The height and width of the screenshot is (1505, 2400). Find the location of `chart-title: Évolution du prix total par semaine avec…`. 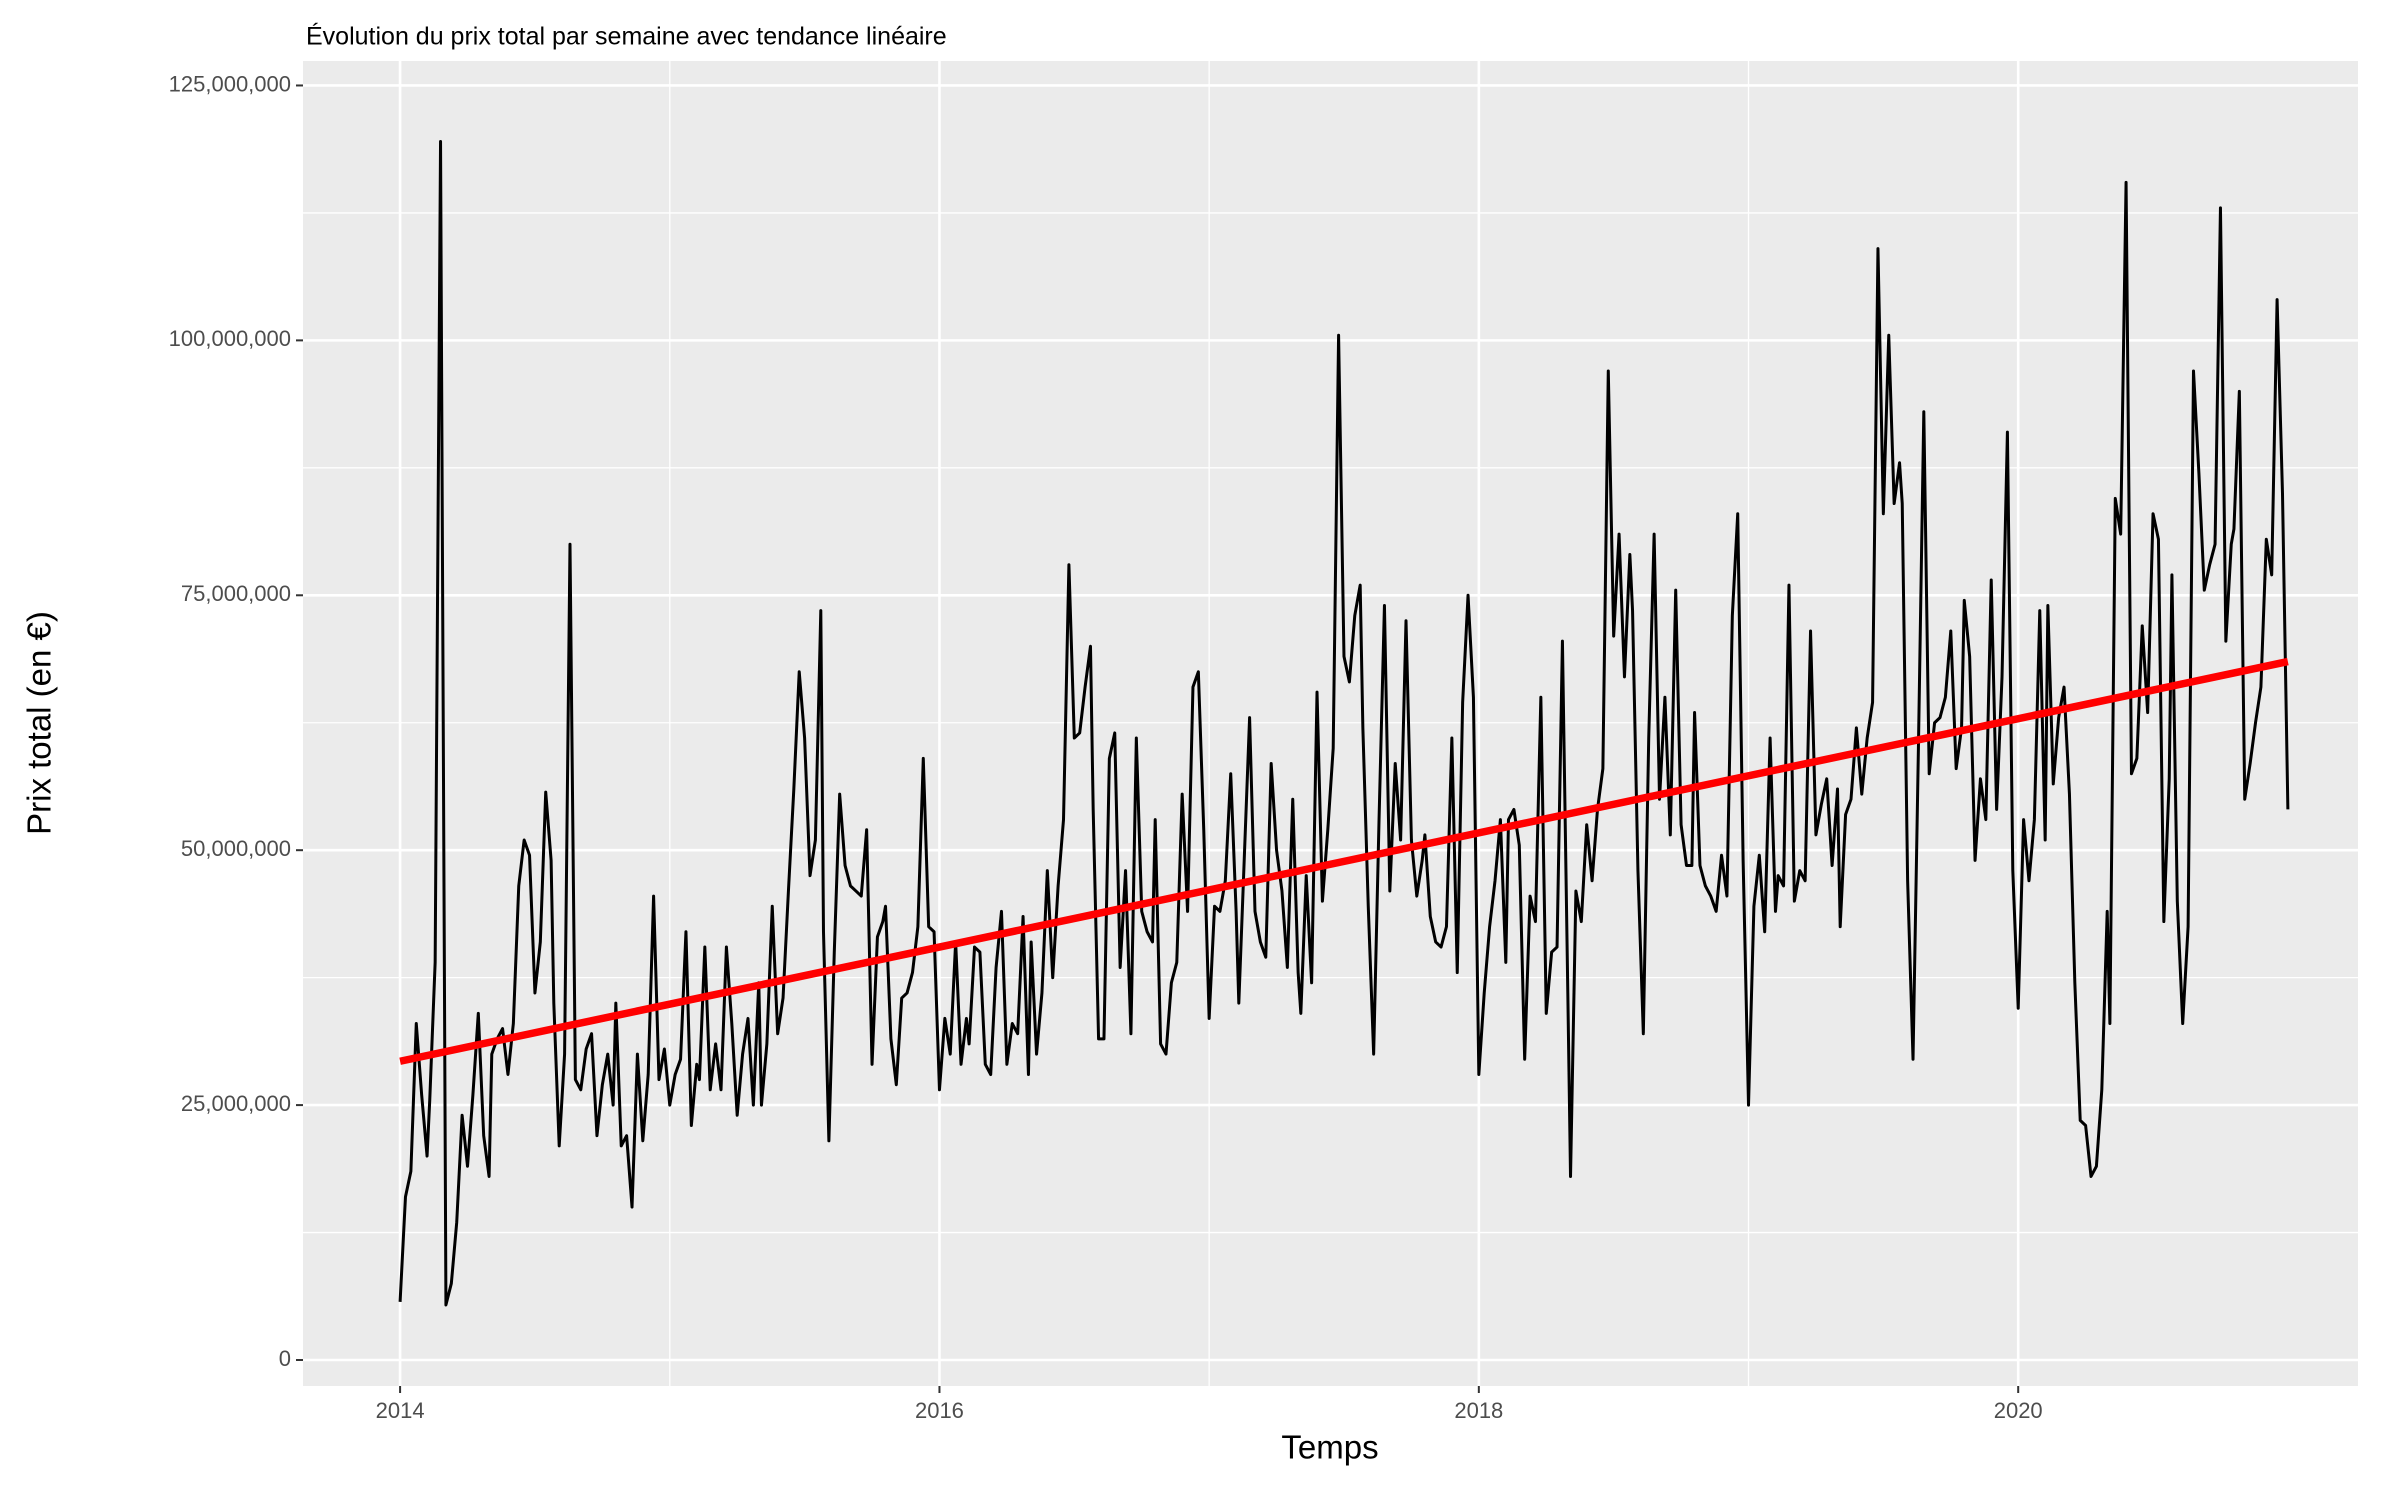

chart-title: Évolution du prix total par semaine avec… is located at coordinates (626, 36).